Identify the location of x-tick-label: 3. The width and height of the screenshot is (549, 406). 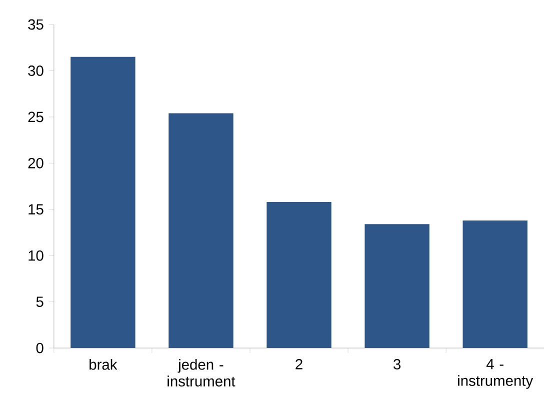
(397, 364).